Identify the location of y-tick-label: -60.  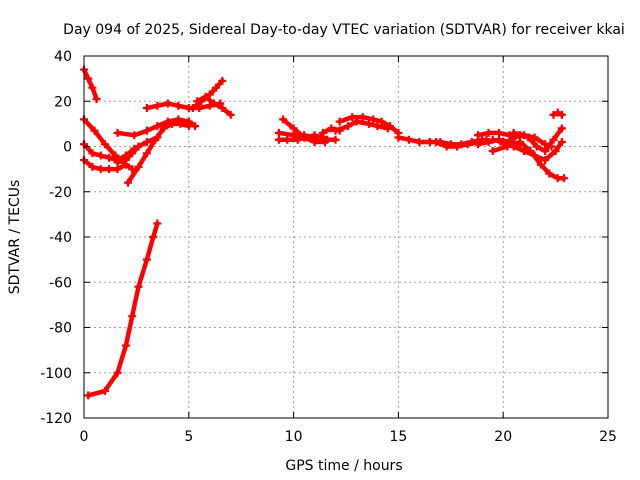
(60, 283).